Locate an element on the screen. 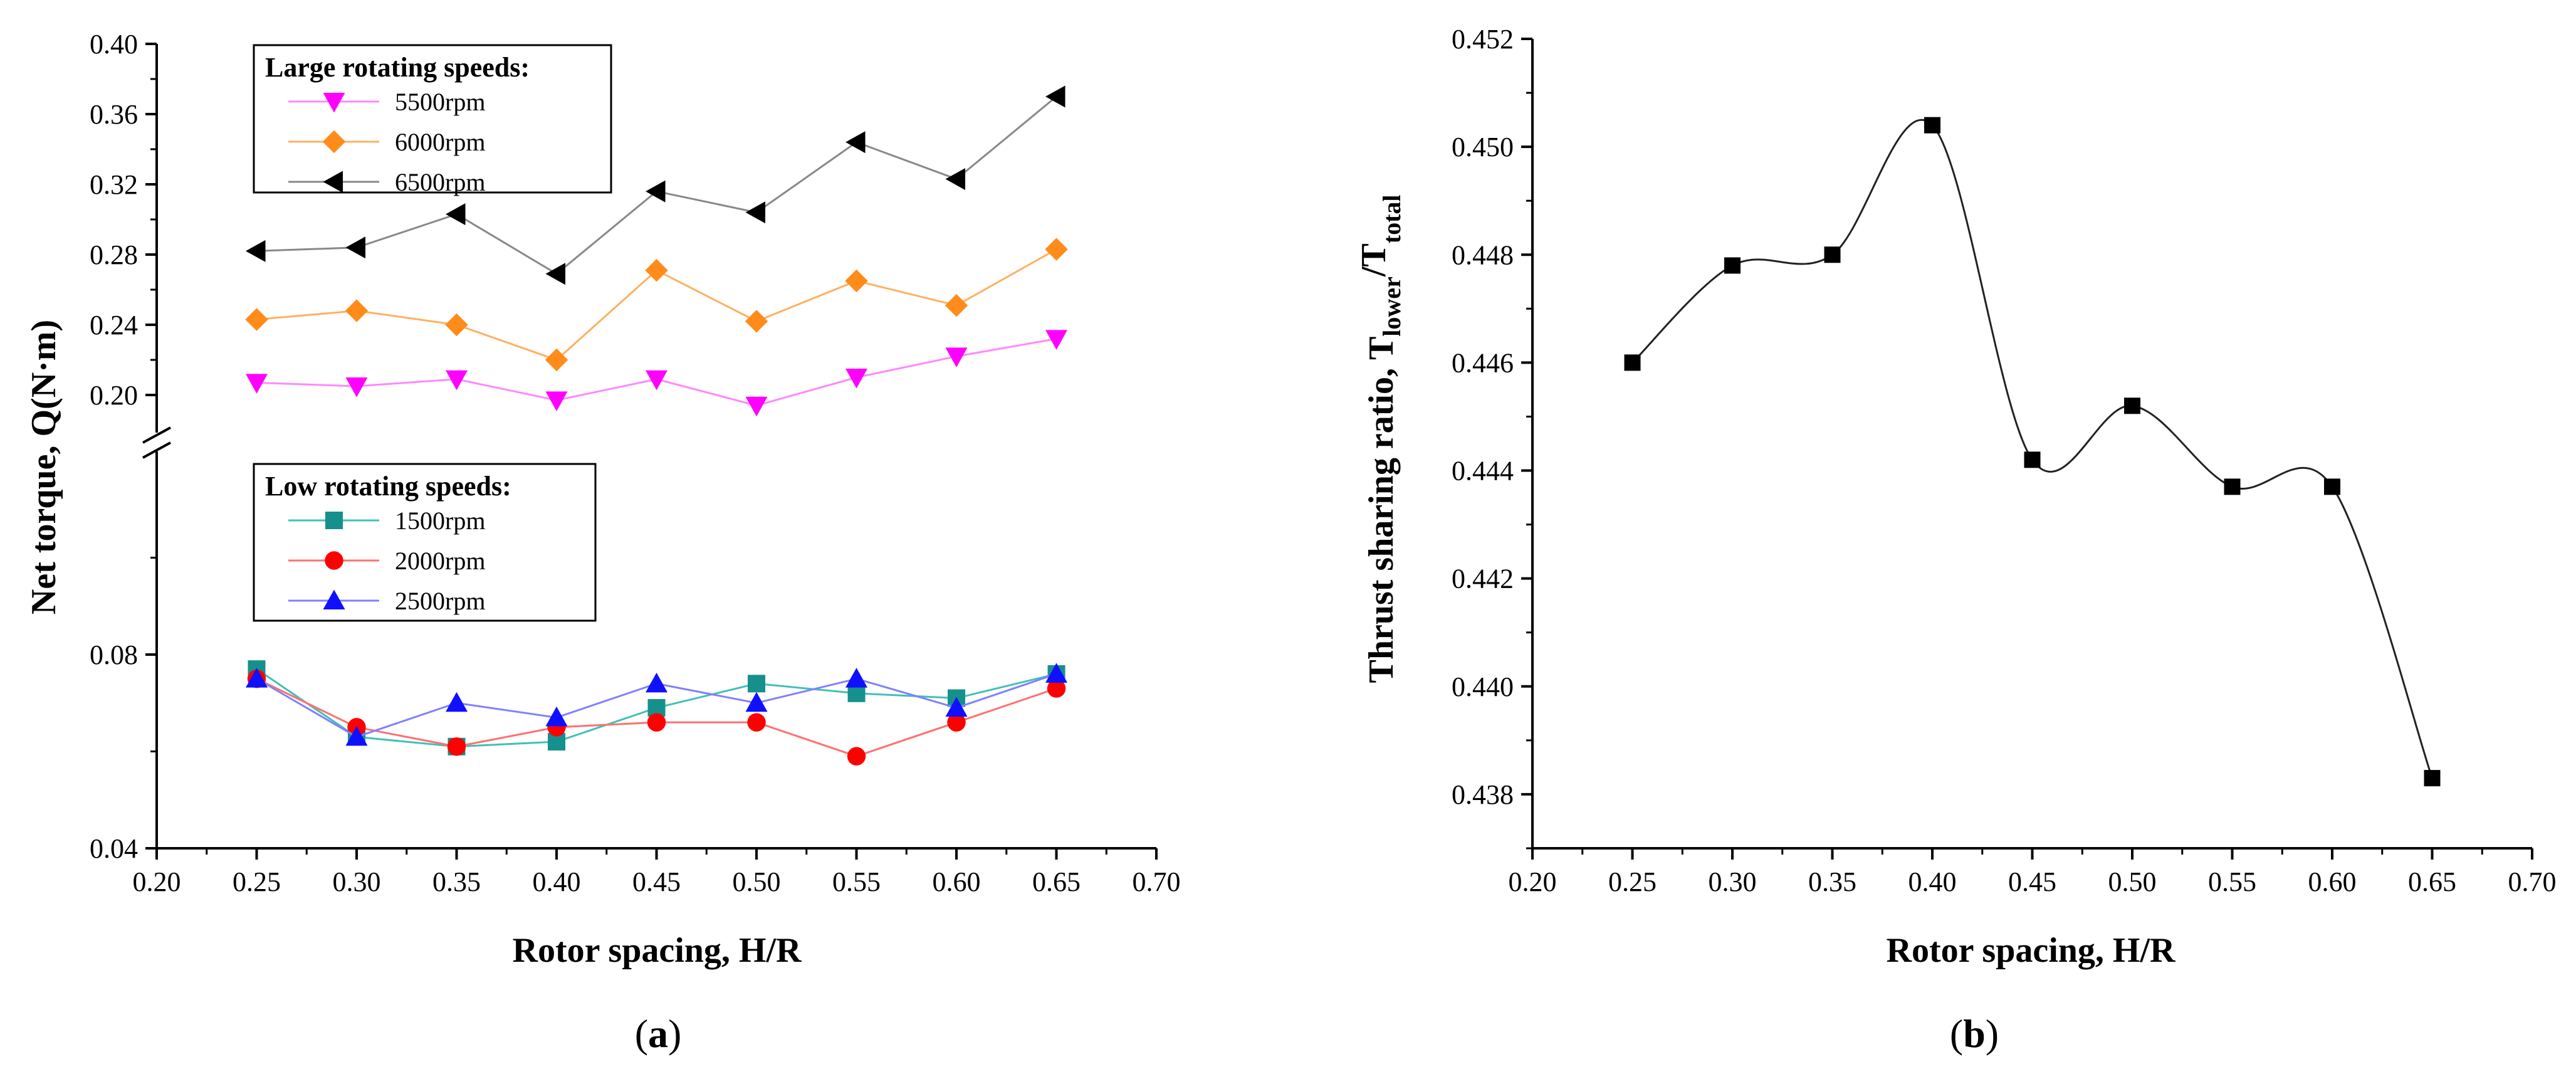 This screenshot has height=1074, width=2576. panel-a-x-axis-title: Rotor spacing, H/R is located at coordinates (657, 950).